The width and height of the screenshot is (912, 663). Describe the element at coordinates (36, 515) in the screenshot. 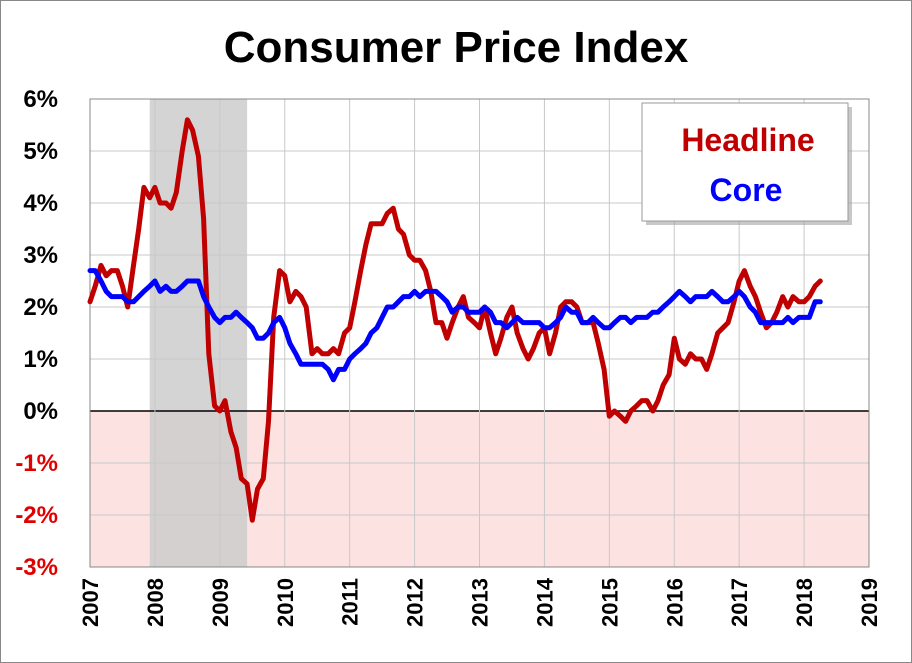

I see `y-tick-label: -2%` at that location.